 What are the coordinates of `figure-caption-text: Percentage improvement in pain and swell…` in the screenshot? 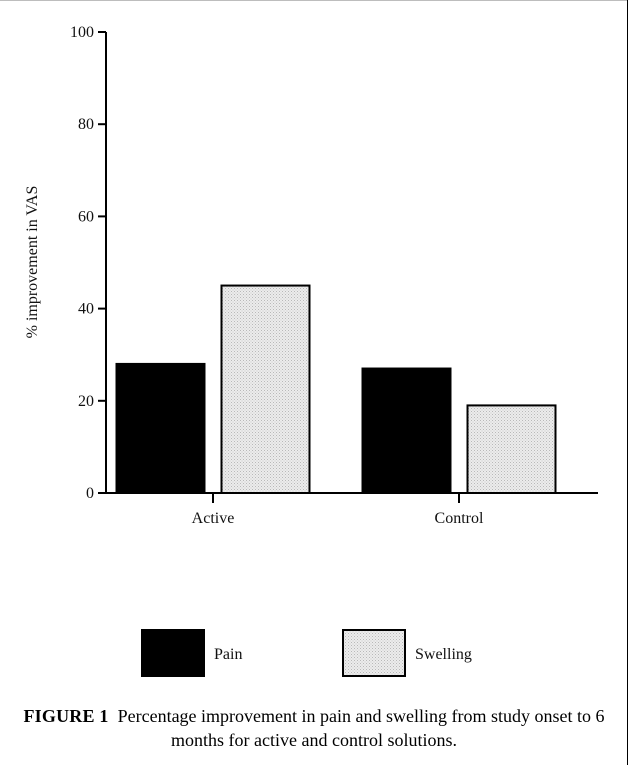 It's located at (361, 728).